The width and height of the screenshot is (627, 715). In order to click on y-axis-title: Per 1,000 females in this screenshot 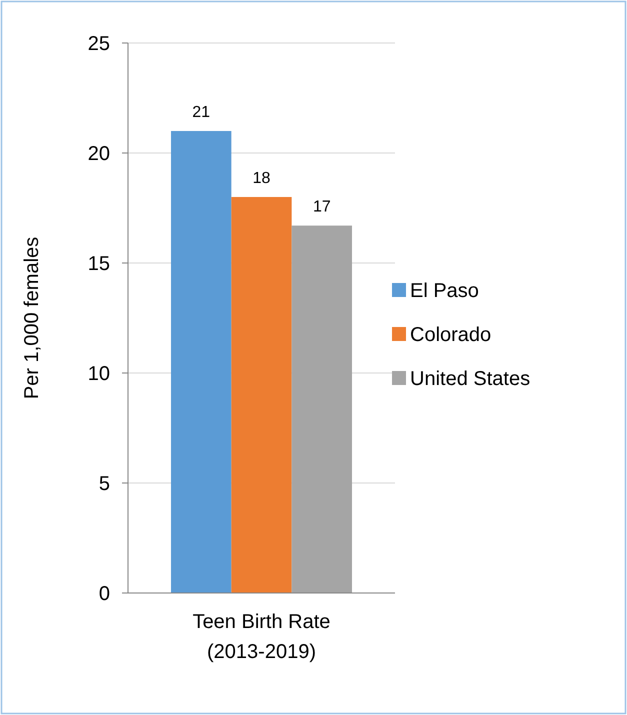, I will do `click(32, 318)`.